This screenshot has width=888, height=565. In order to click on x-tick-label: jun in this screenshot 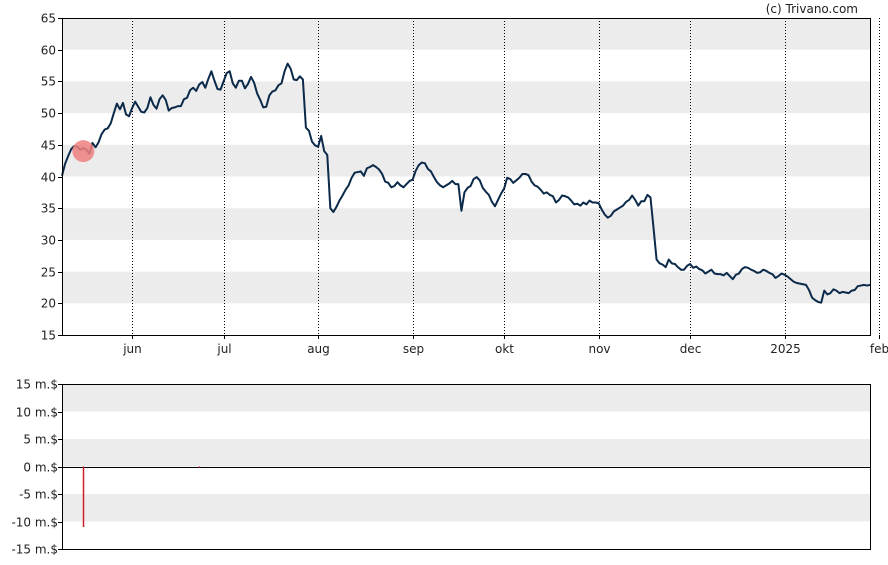, I will do `click(132, 349)`.